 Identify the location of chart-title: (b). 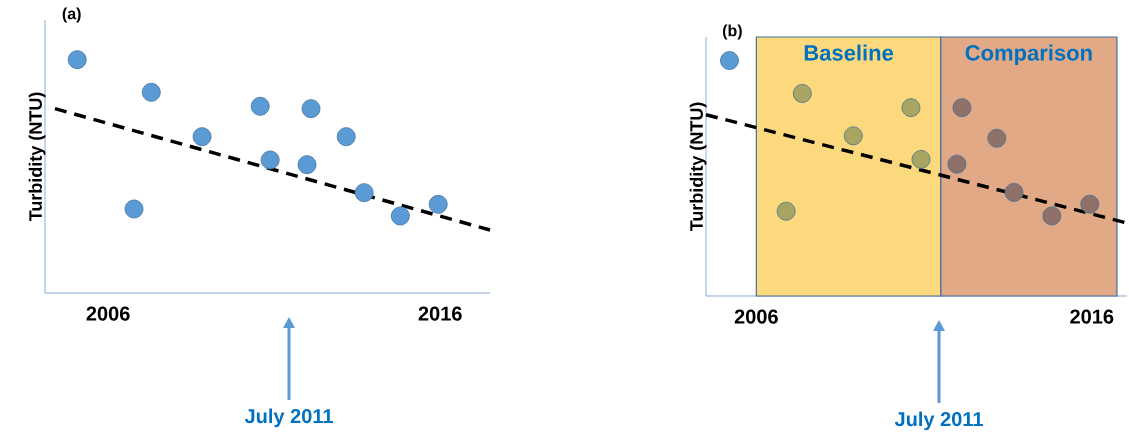
(732, 32).